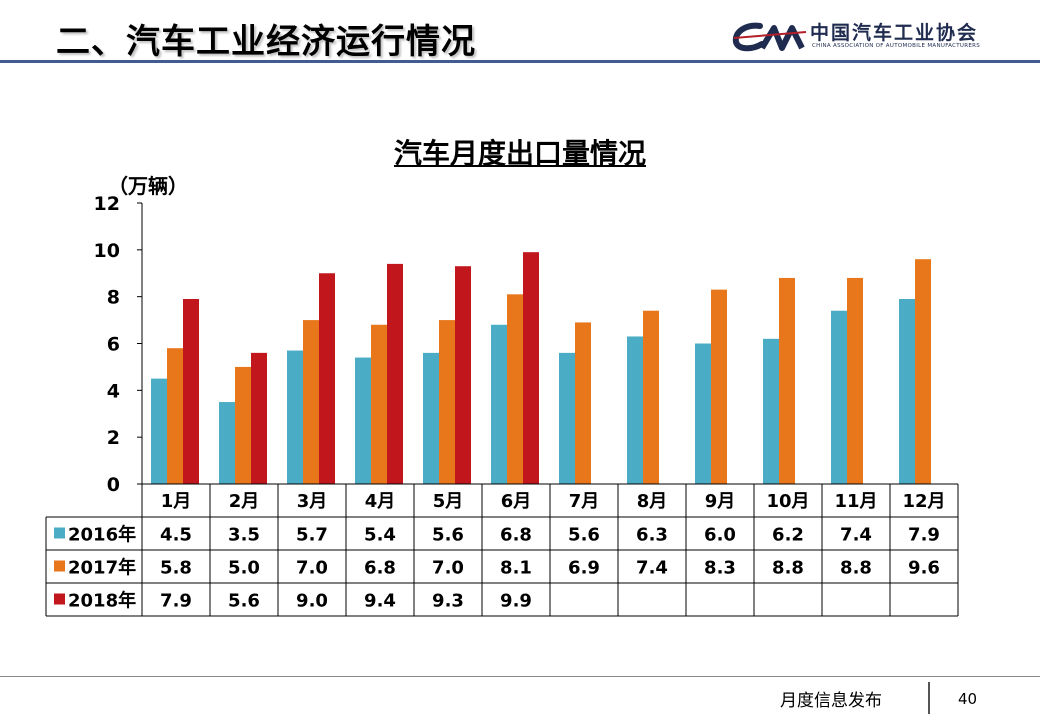 Image resolution: width=1040 pixels, height=720 pixels. What do you see at coordinates (159, 431) in the screenshot?
I see `bar-2016年-1月` at bounding box center [159, 431].